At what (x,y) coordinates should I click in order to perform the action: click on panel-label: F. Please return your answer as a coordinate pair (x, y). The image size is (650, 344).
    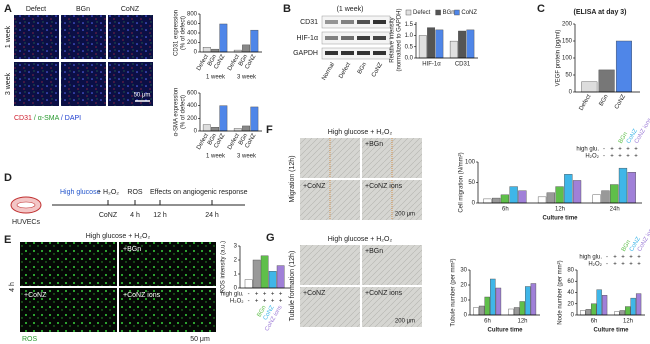
    Looking at the image, I should click on (269, 130).